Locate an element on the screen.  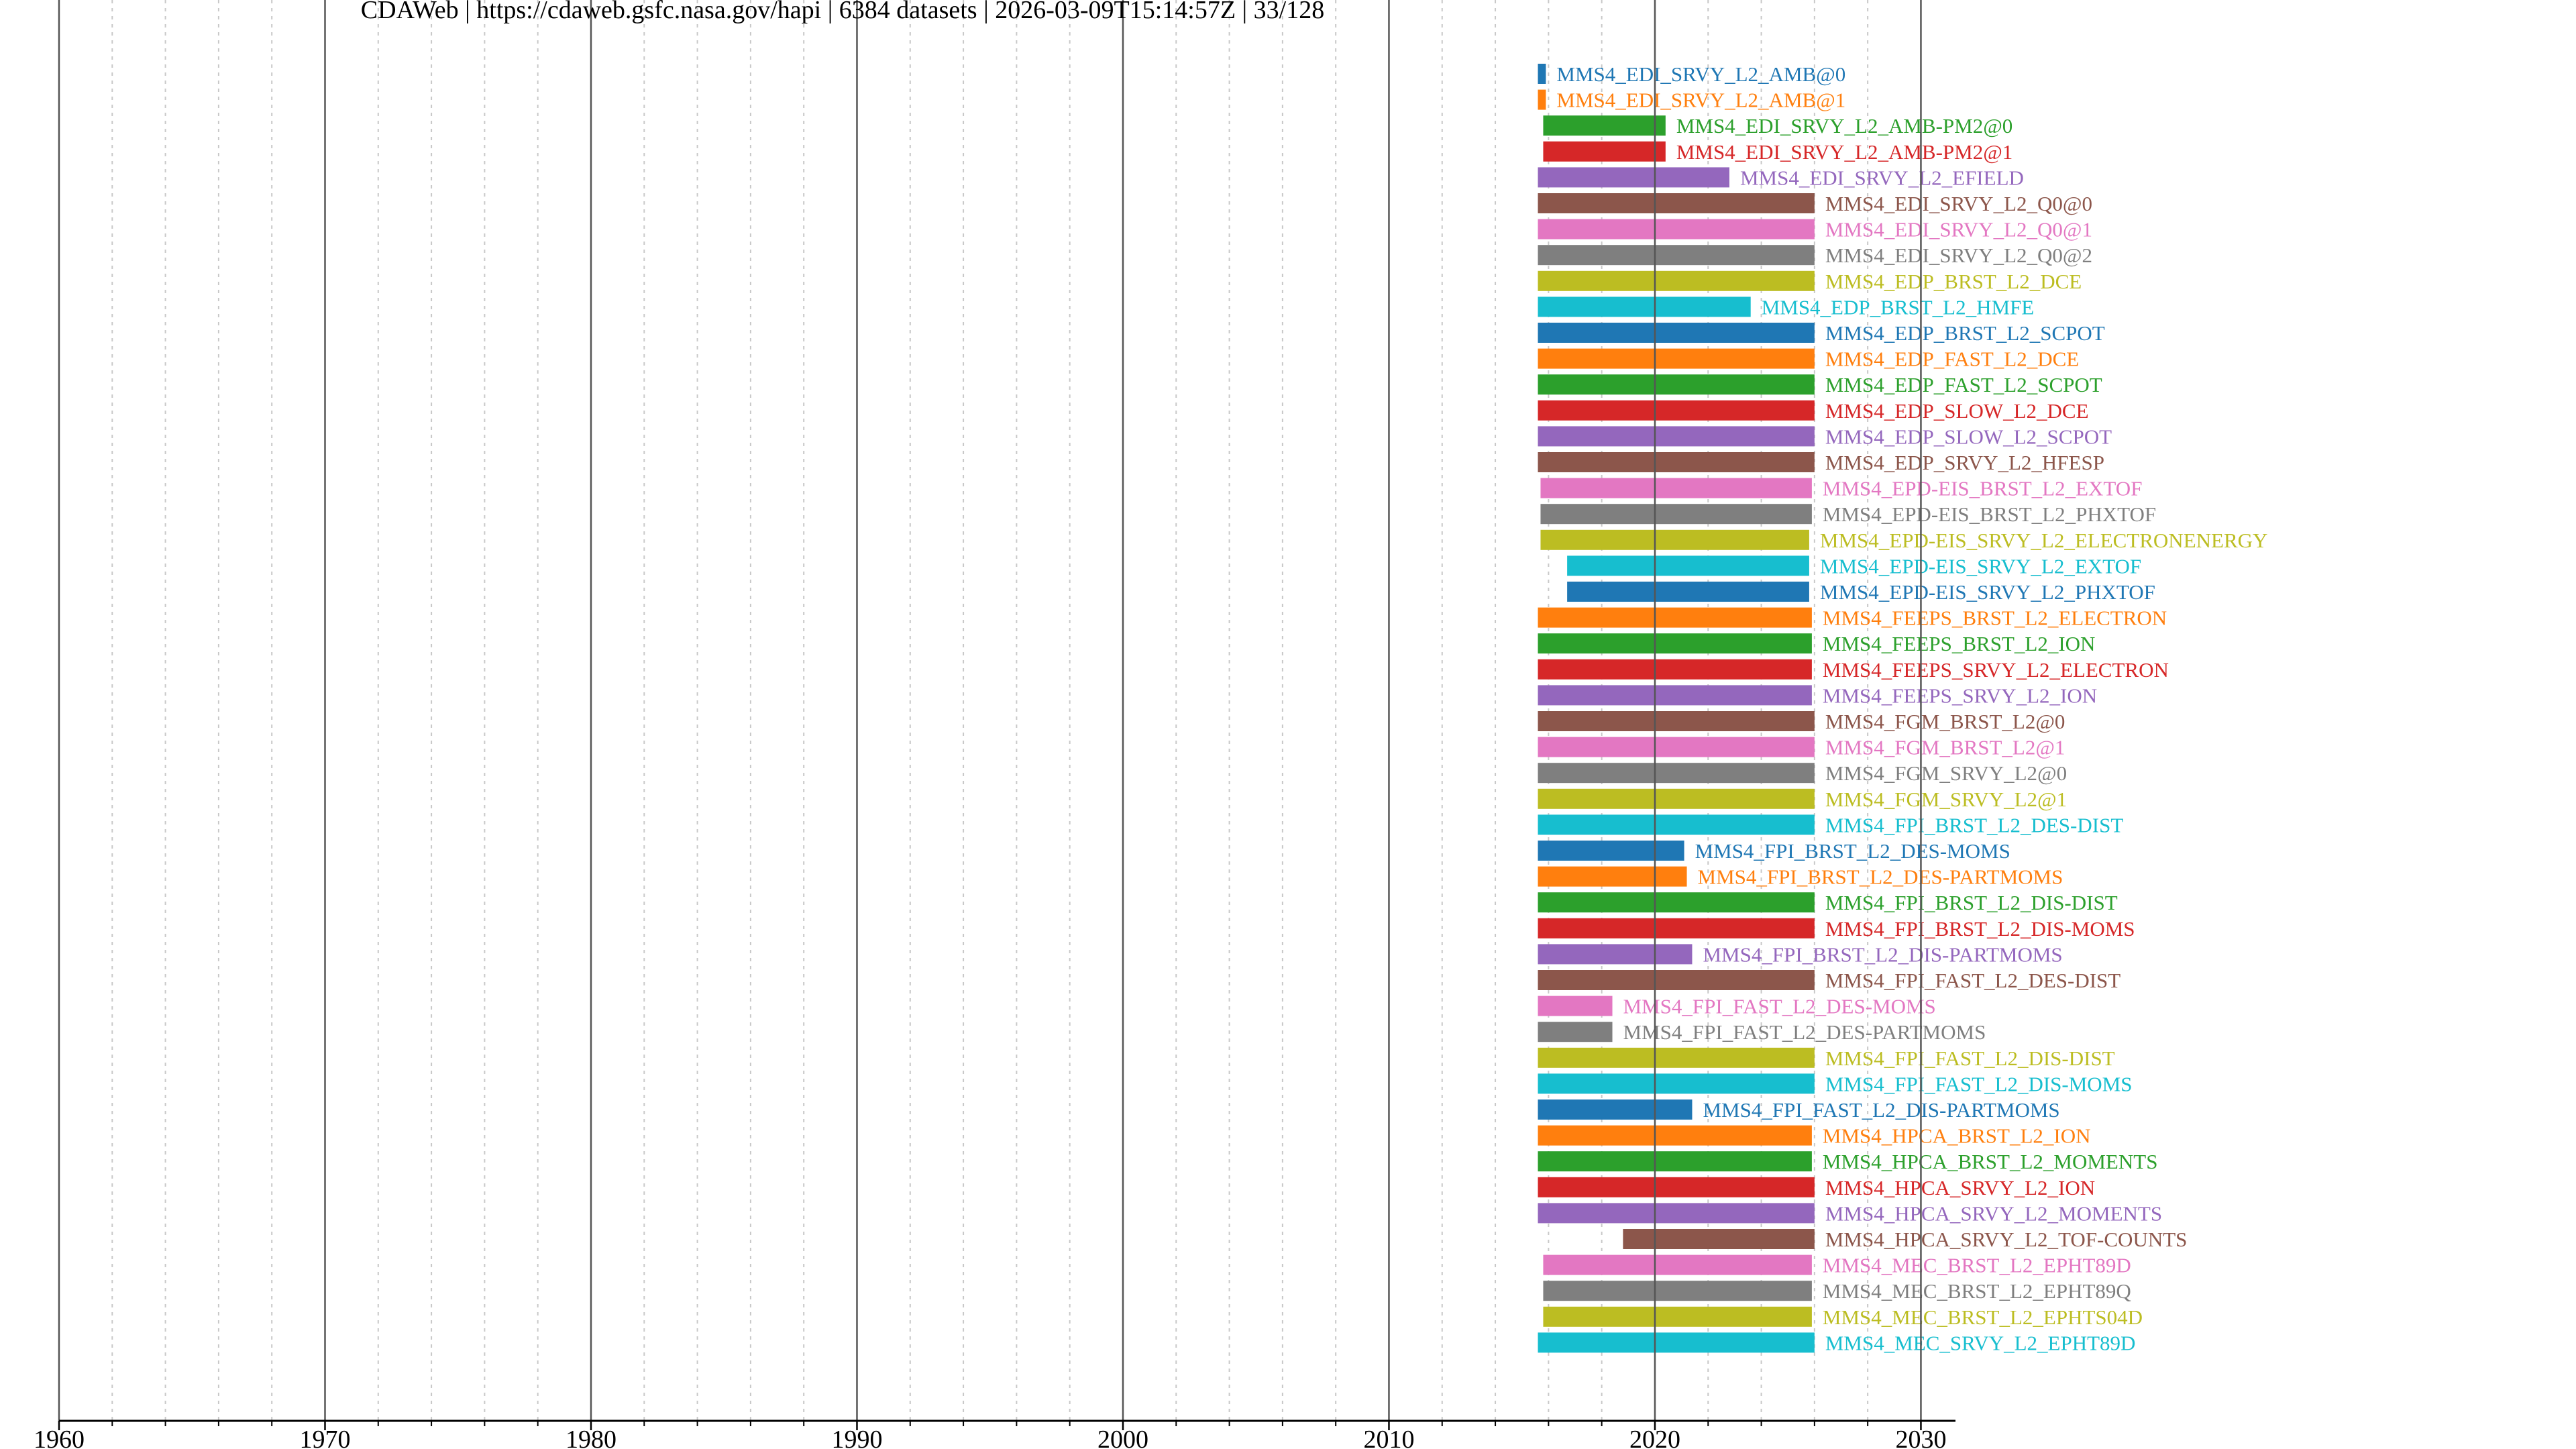
bar-label: MMS4_EDI_SRVY_L2_AMB-PM2@0 is located at coordinates (1844, 126).